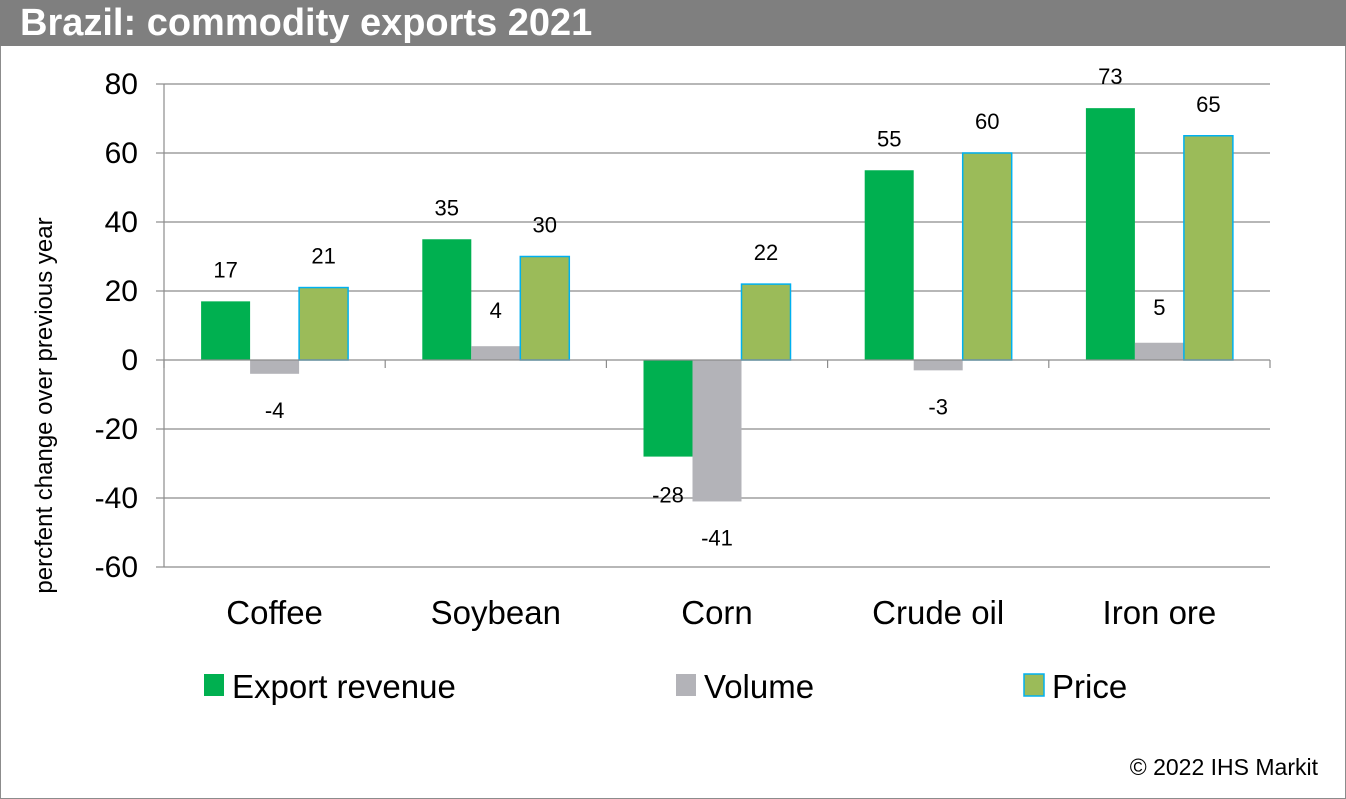 The image size is (1346, 799). I want to click on y-tick-label: 80, so click(121, 84).